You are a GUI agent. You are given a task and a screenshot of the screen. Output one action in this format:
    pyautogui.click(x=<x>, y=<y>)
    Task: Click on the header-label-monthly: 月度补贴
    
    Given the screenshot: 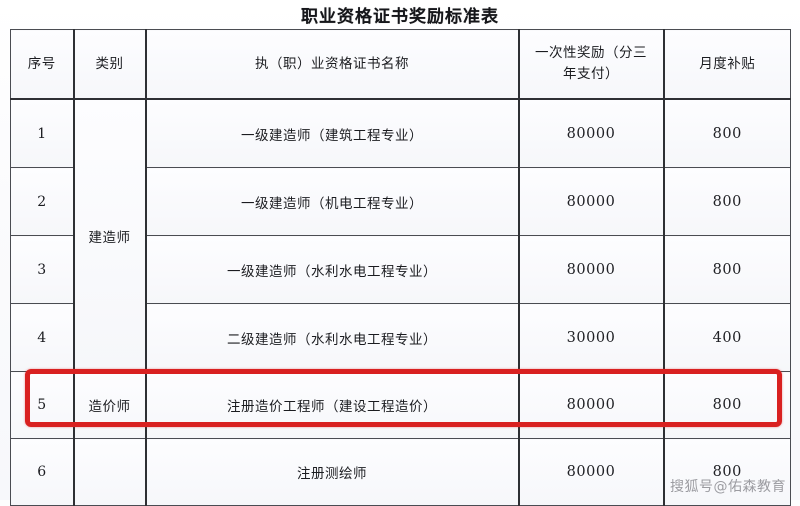 What is the action you would take?
    pyautogui.click(x=727, y=63)
    